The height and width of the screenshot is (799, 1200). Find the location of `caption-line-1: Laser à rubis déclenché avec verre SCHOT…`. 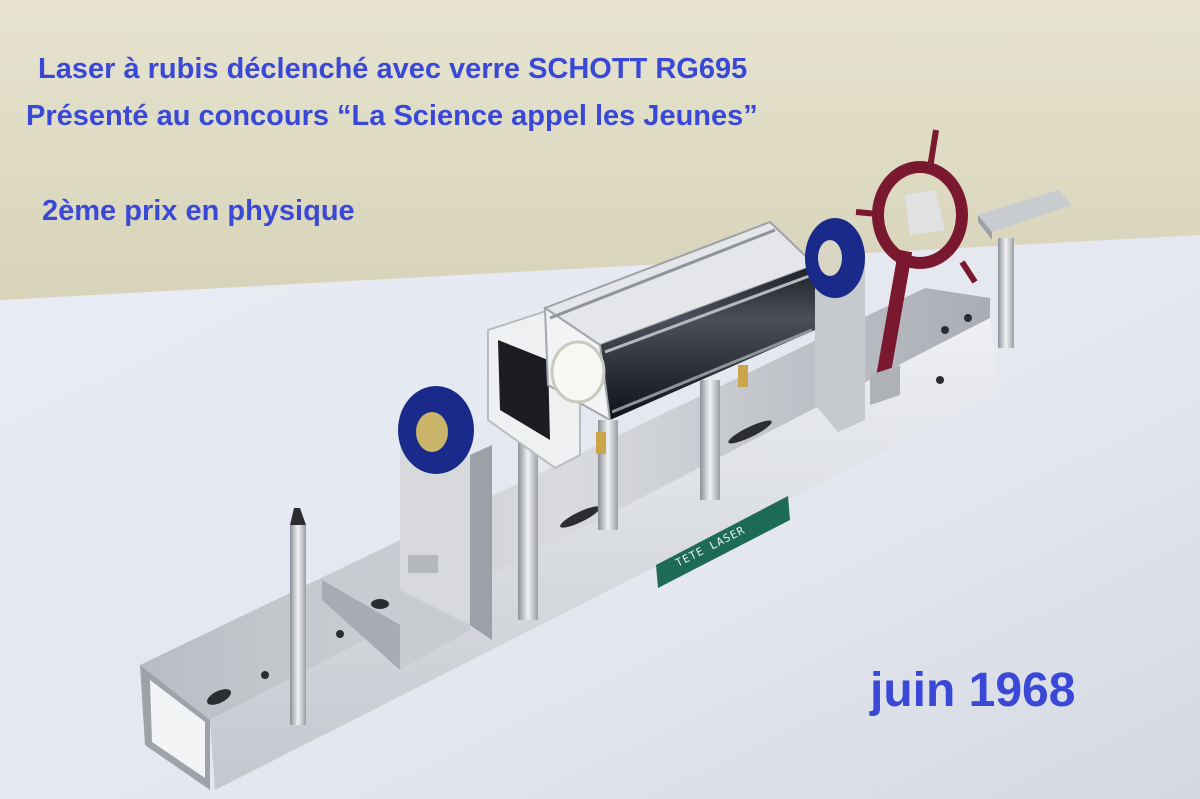

caption-line-1: Laser à rubis déclenché avec verre SCHOT… is located at coordinates (392, 69).